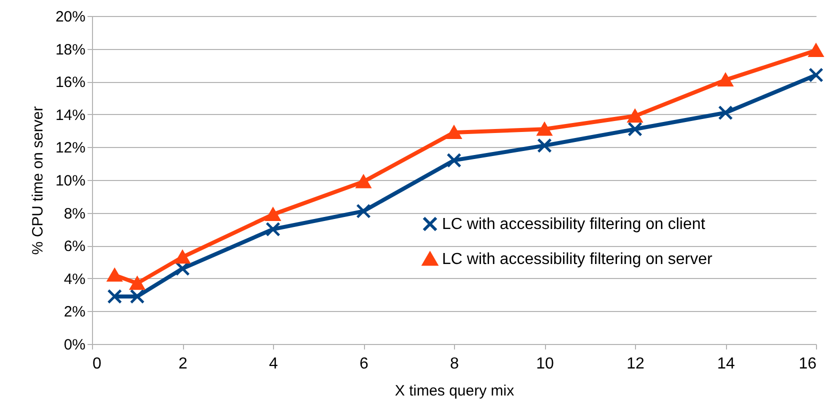 This screenshot has width=829, height=416. What do you see at coordinates (574, 224) in the screenshot?
I see `legend-label: LC with accessibility filtering on client` at bounding box center [574, 224].